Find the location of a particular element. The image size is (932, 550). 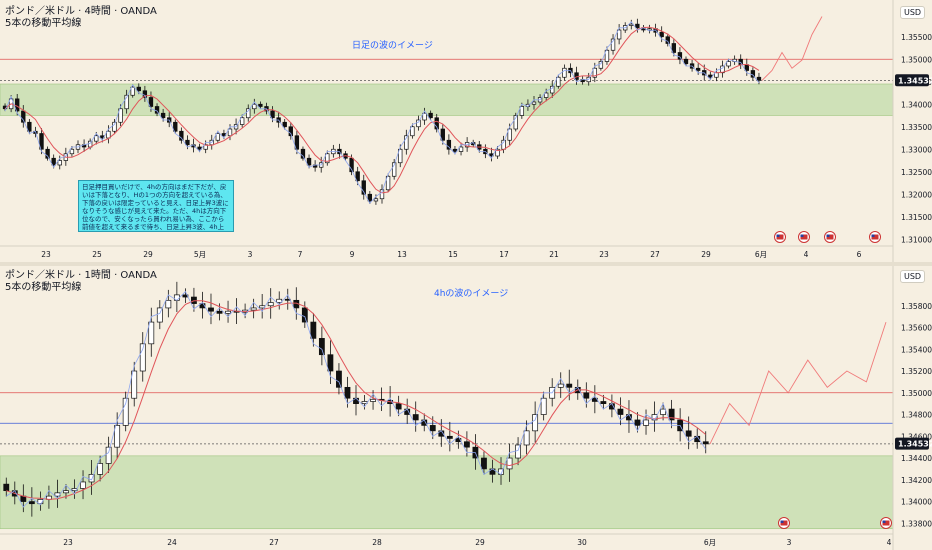

price-tick-label: 1.32500 is located at coordinates (916, 172).